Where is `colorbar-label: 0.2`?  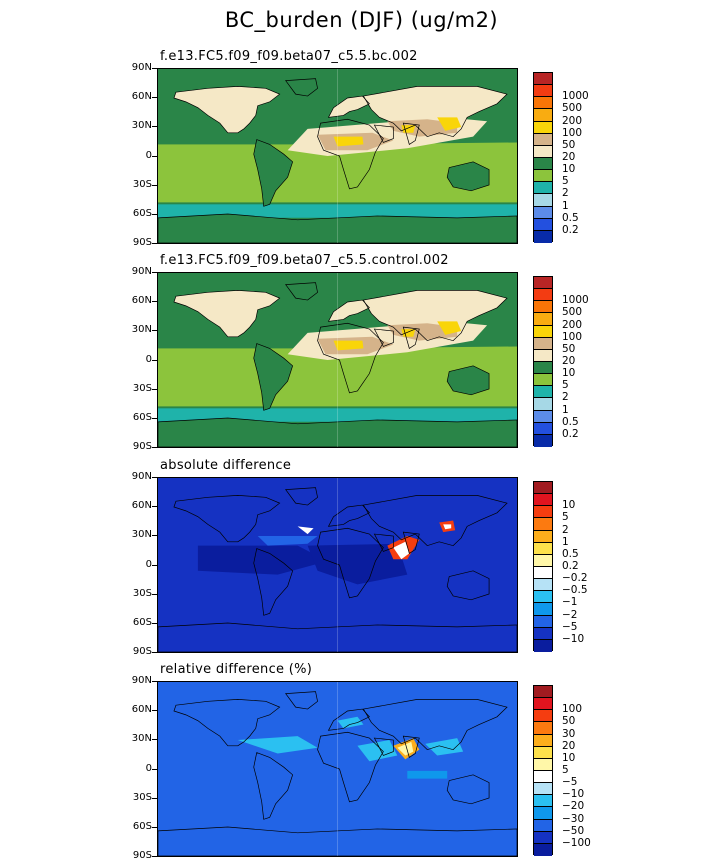
colorbar-label: 0.2 is located at coordinates (570, 229).